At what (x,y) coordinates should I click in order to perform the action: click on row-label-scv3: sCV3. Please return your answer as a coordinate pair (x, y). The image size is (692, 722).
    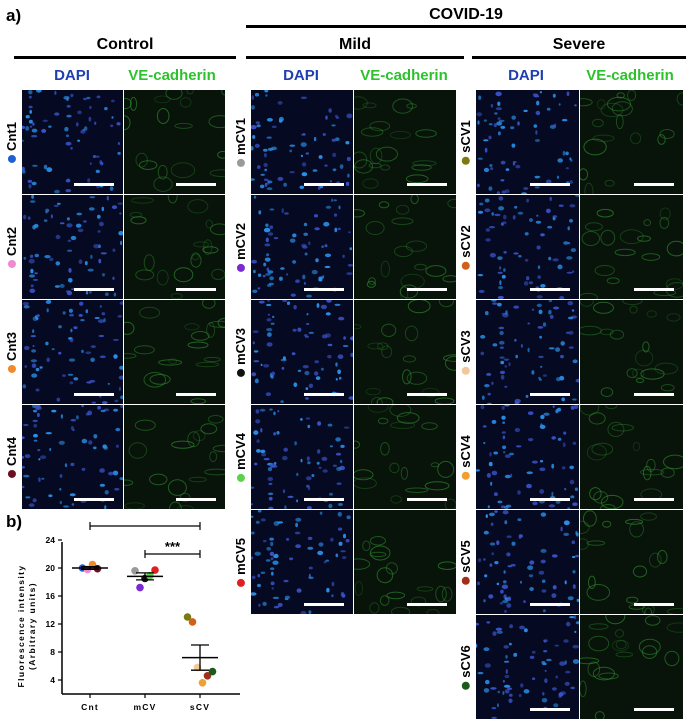
    Looking at the image, I should click on (464, 352).